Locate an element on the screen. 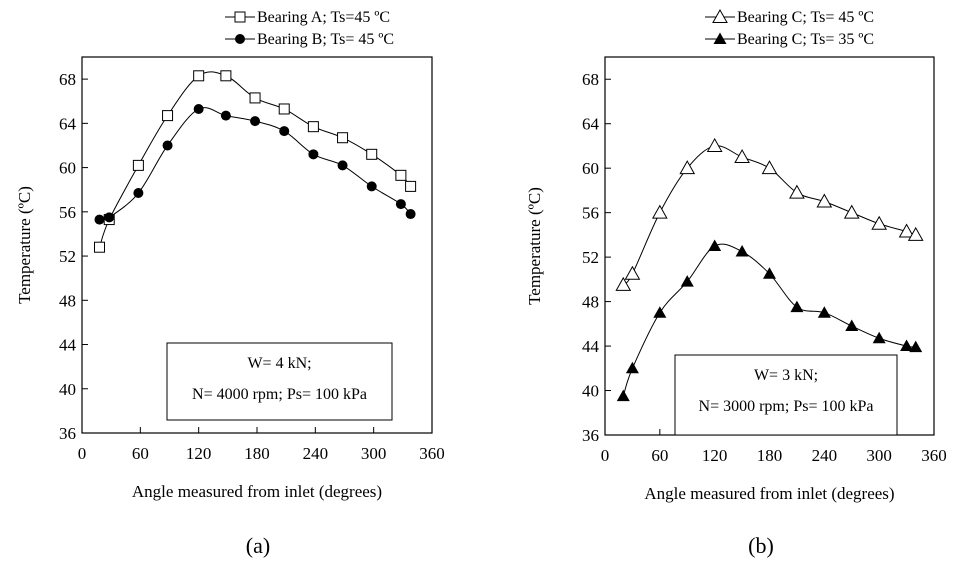 The height and width of the screenshot is (574, 954). legend-label: Bearing C; Ts= 35 ºC is located at coordinates (805, 39).